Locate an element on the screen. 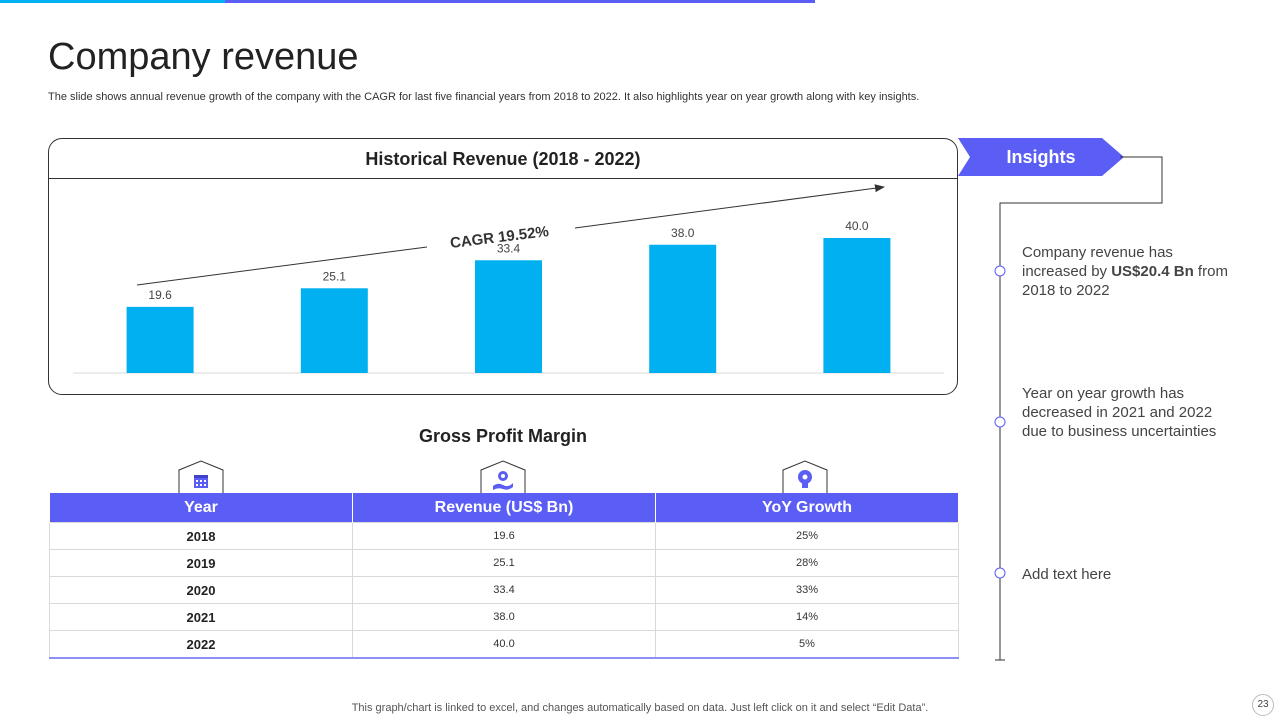 The width and height of the screenshot is (1280, 720). table-cell-growth: 25% is located at coordinates (807, 536).